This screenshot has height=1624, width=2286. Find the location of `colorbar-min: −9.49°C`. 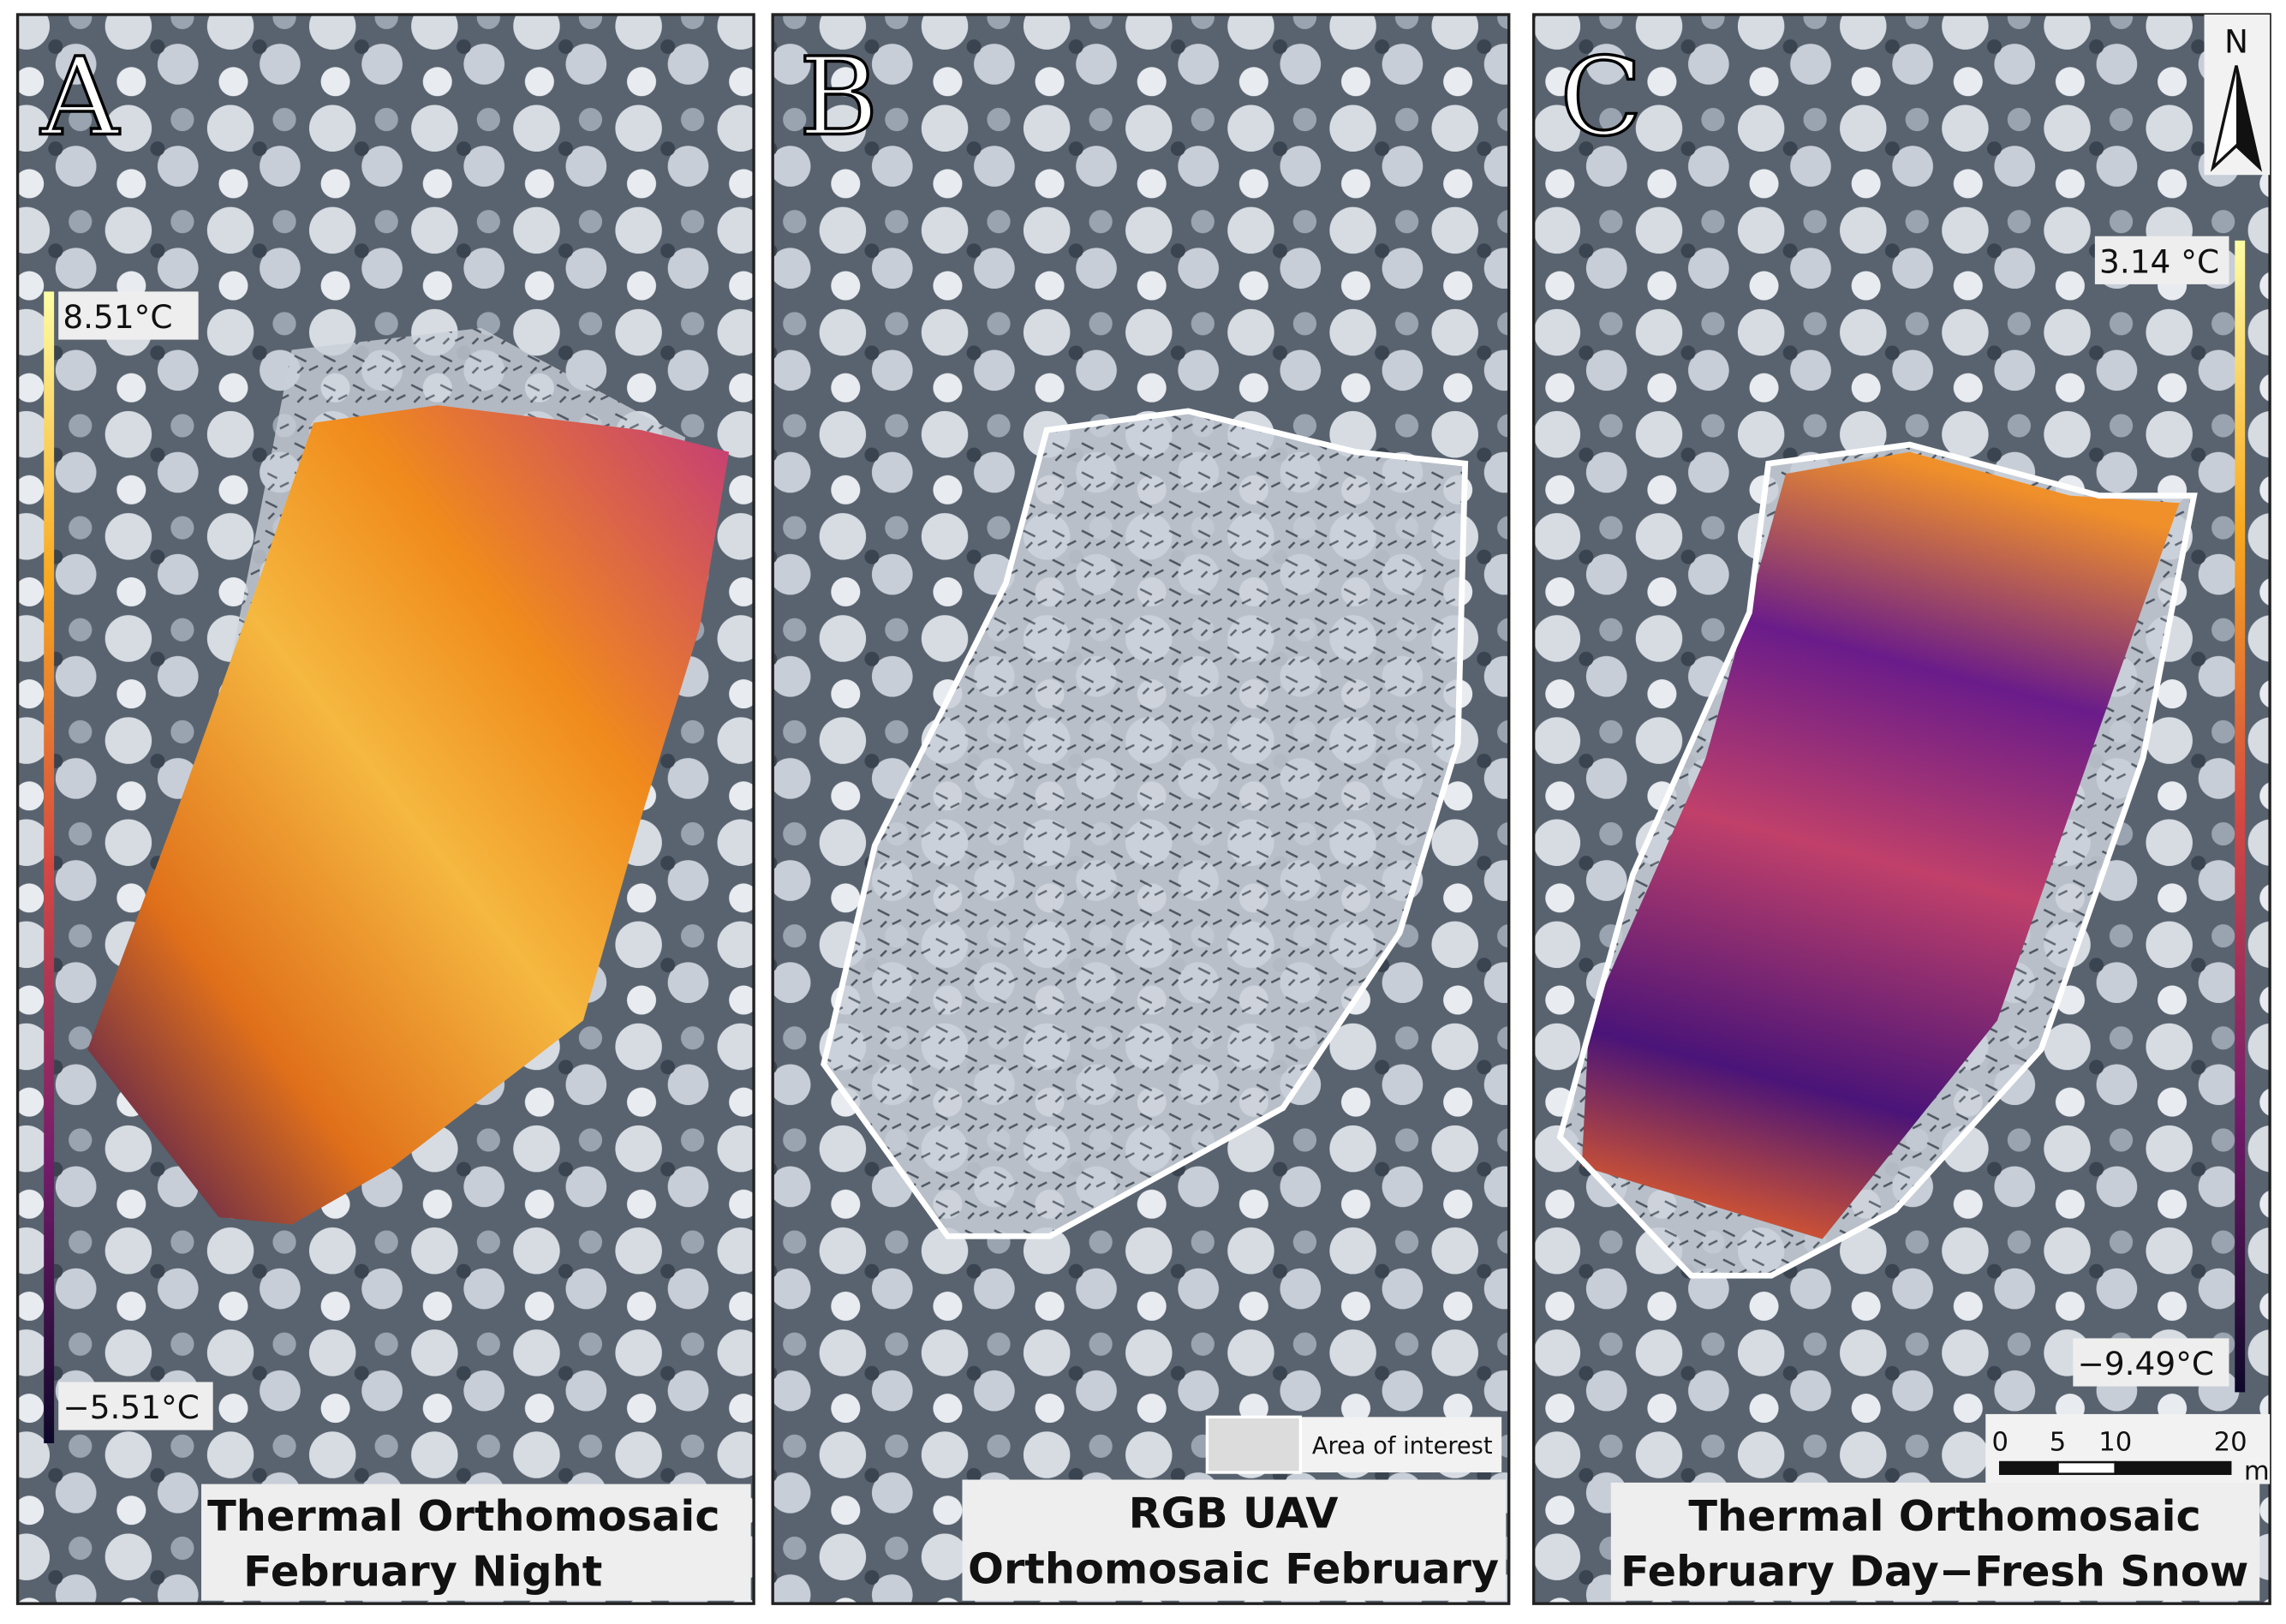

colorbar-min: −9.49°C is located at coordinates (2145, 1363).